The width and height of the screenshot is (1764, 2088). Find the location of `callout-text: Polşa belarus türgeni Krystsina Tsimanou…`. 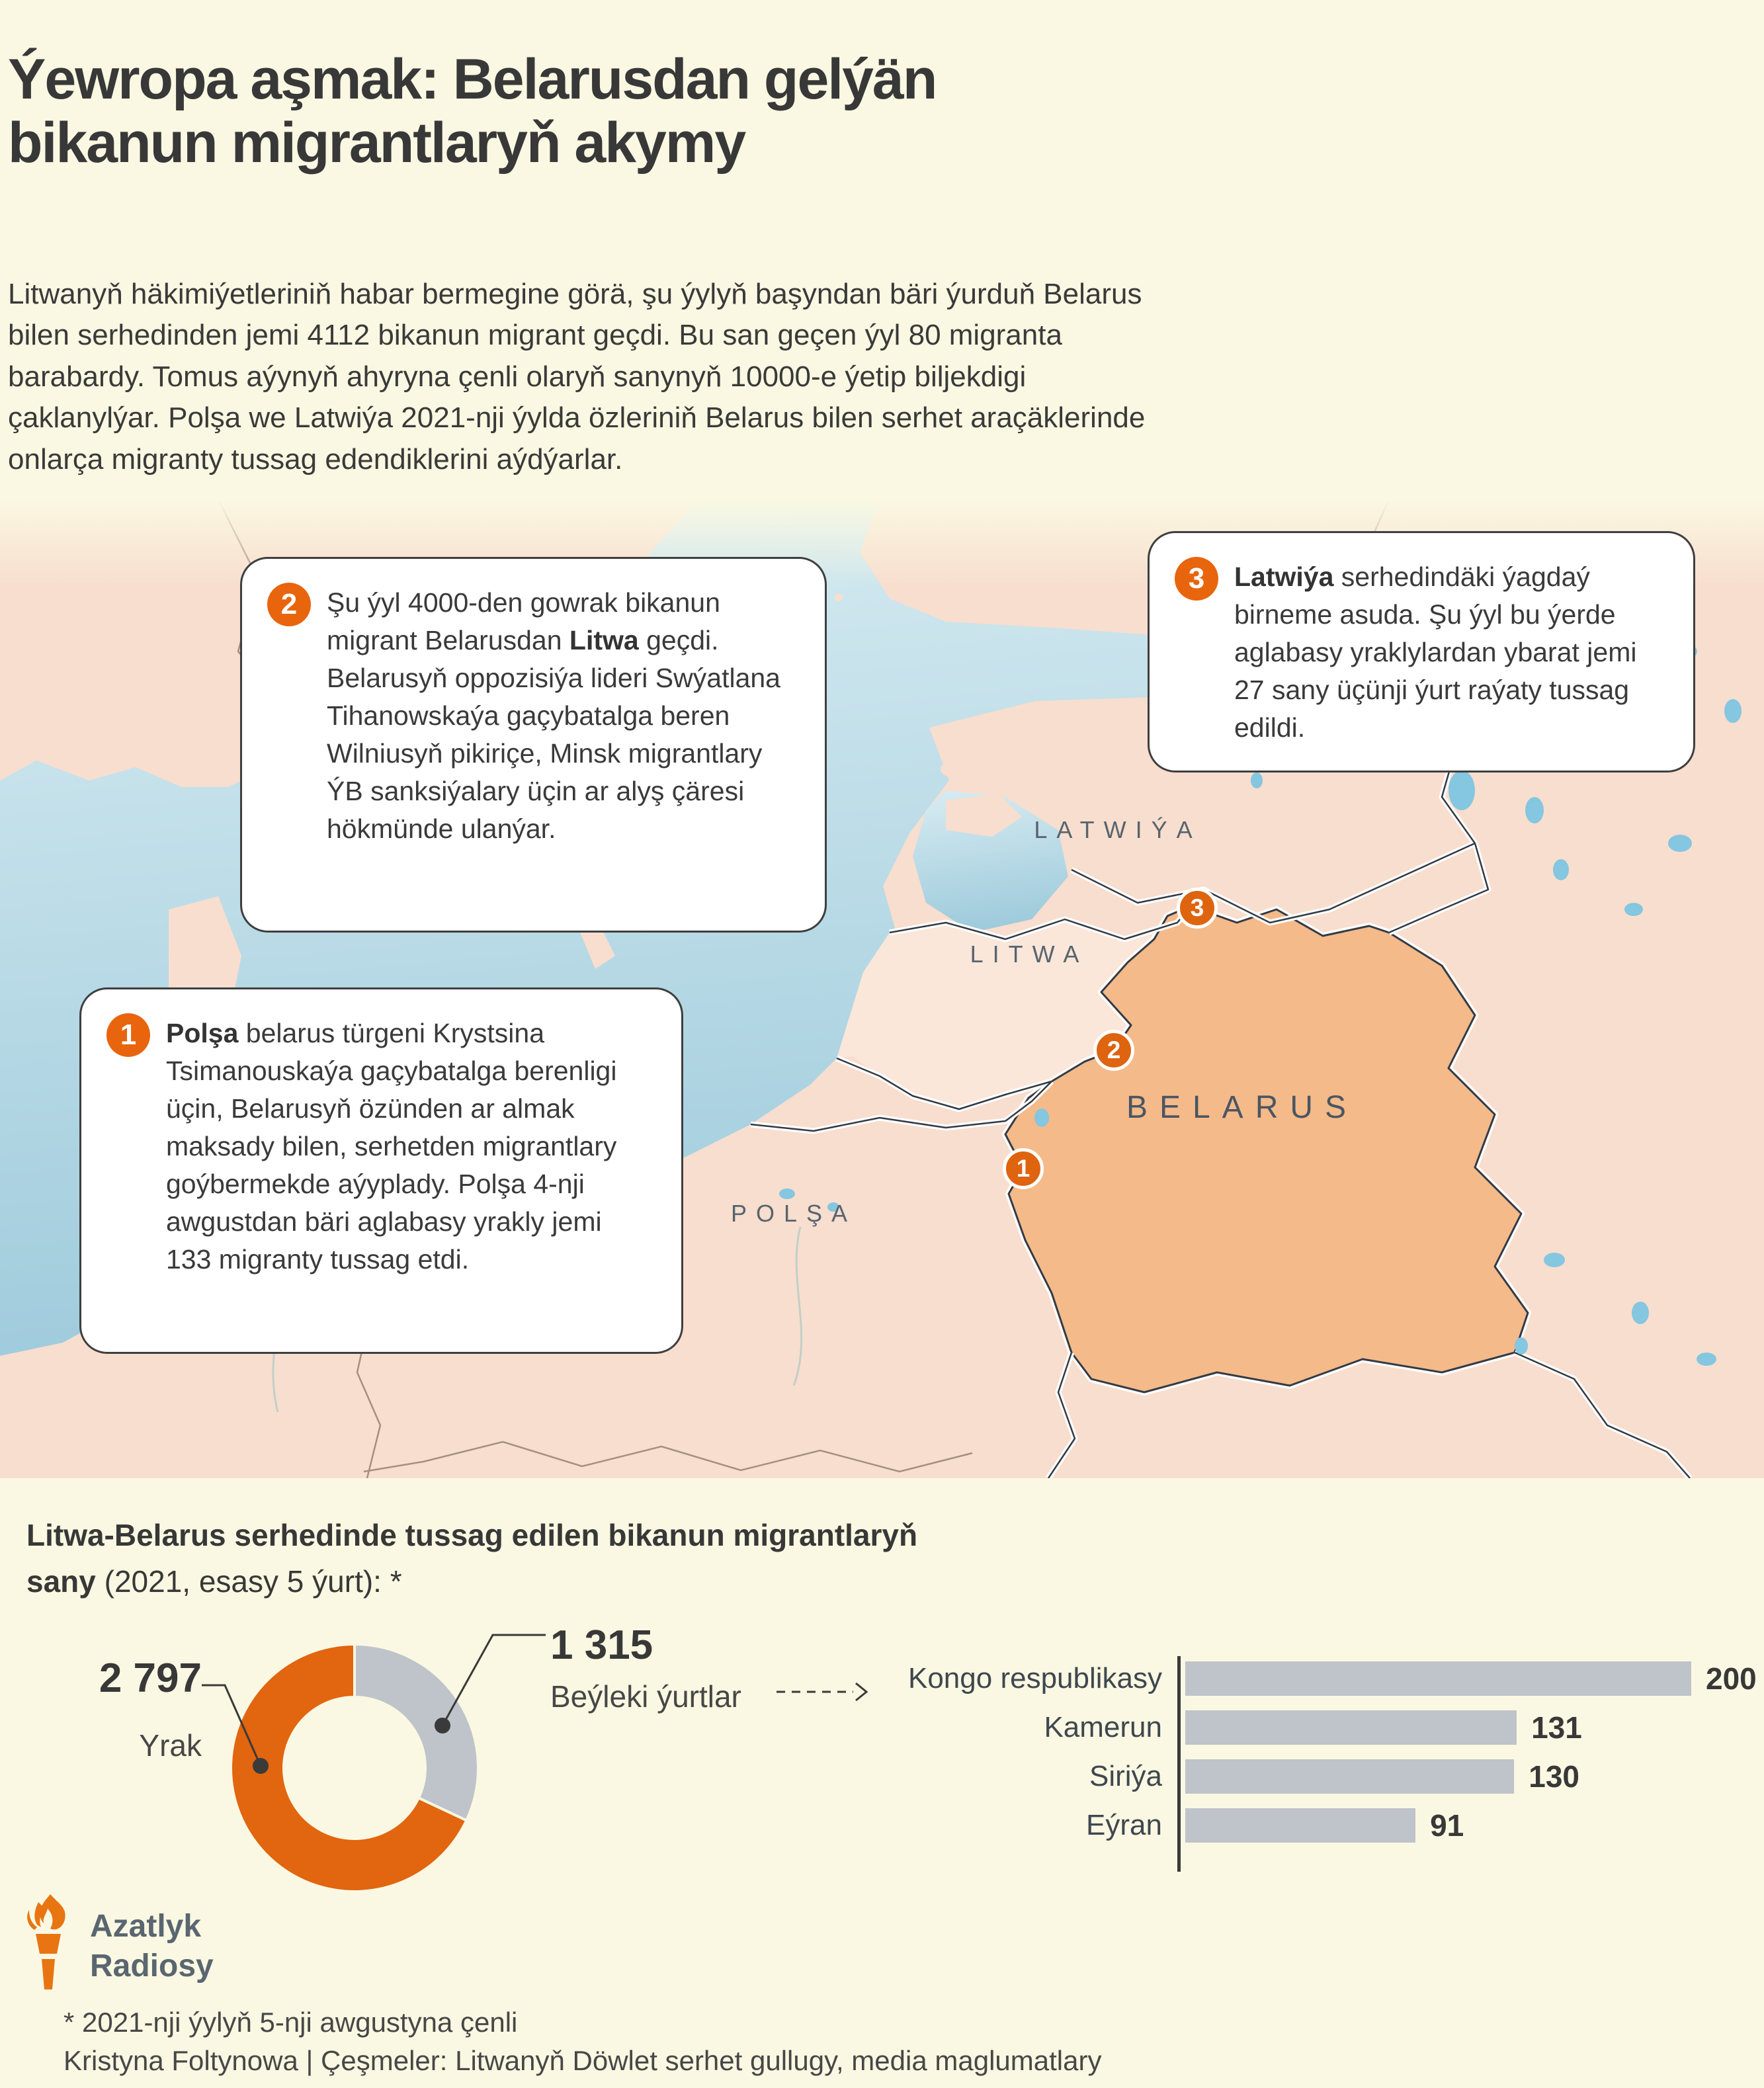

callout-text: Polşa belarus türgeni Krystsina Tsimanou… is located at coordinates (410, 1145).